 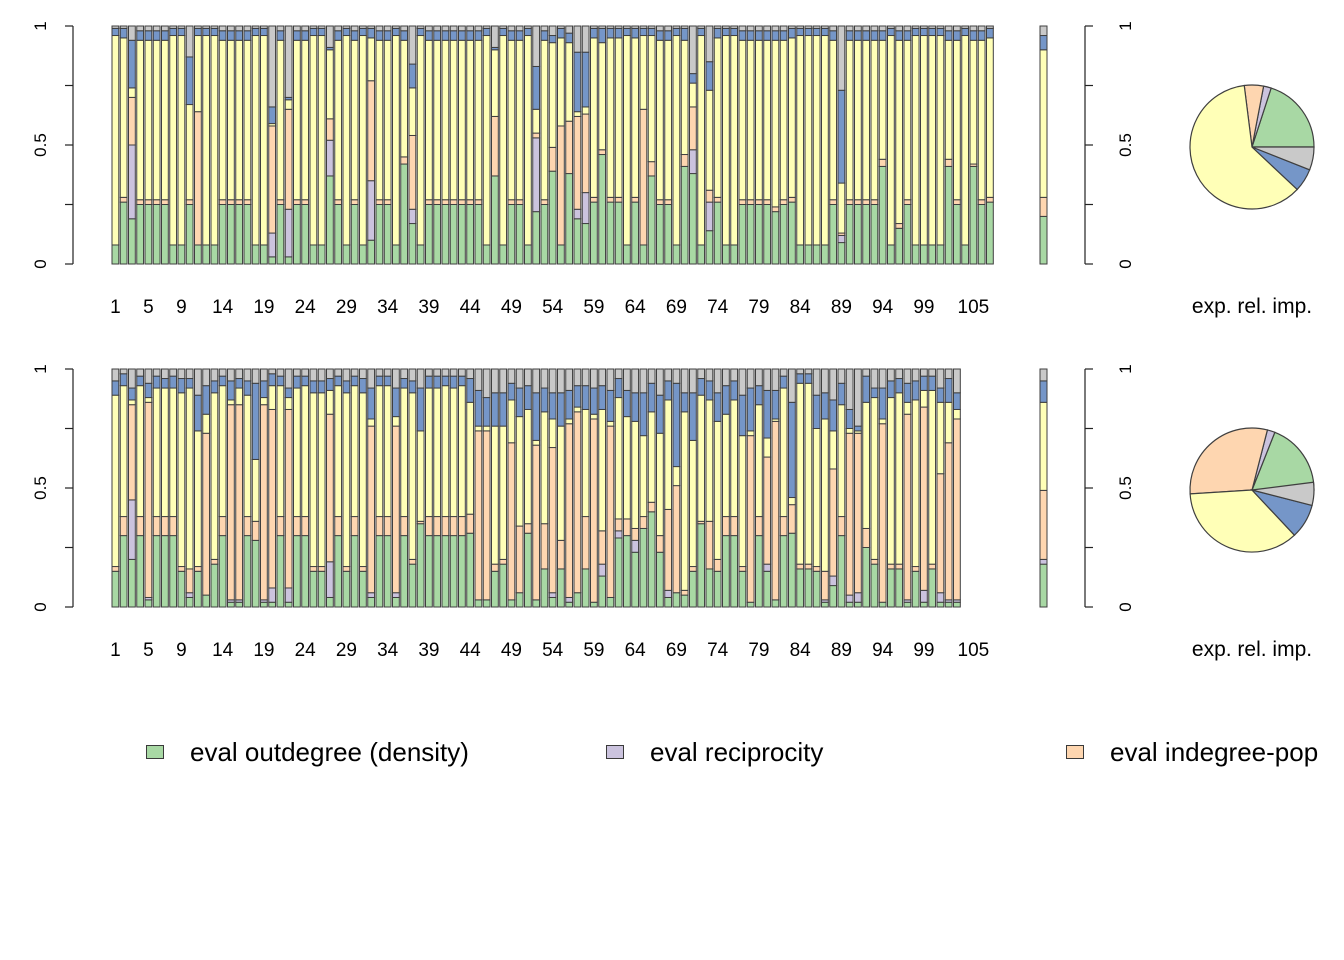 I want to click on x-tick-label: 24, so click(x=306, y=307).